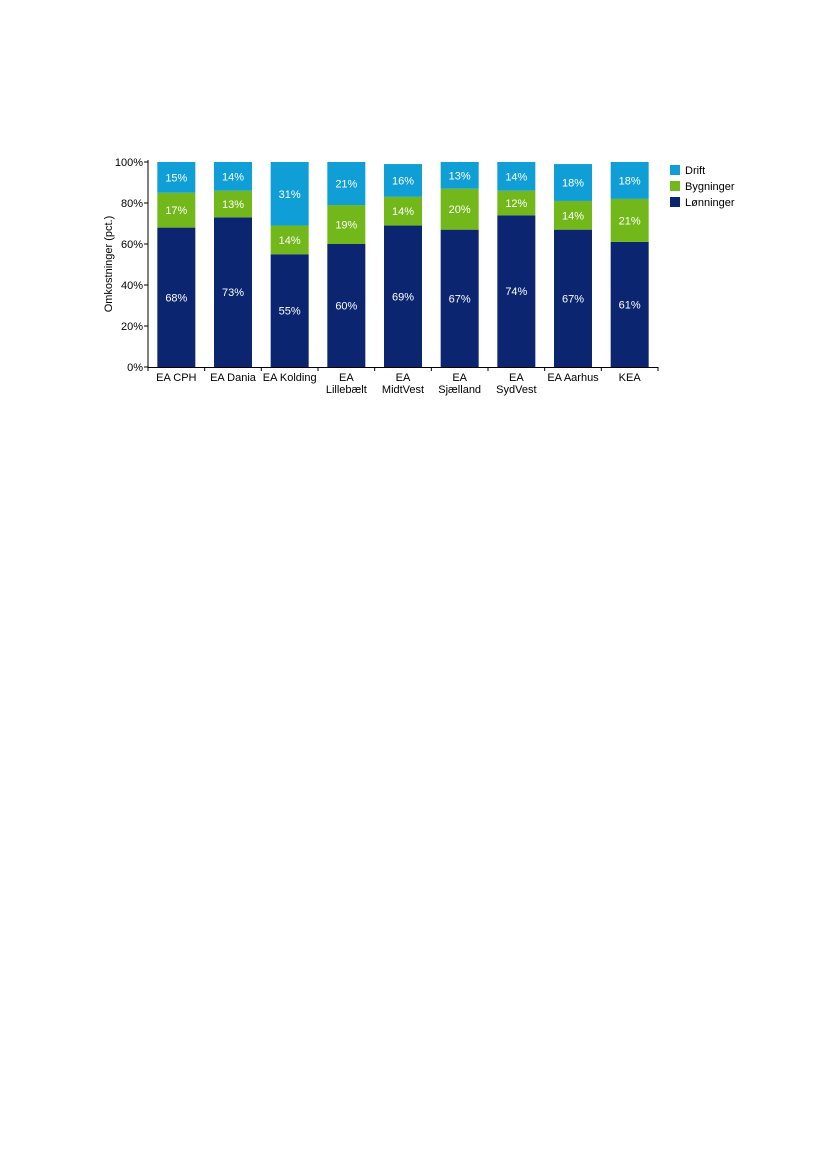 This screenshot has height=1169, width=826. I want to click on x-tick-label-line: EA Kolding, so click(290, 378).